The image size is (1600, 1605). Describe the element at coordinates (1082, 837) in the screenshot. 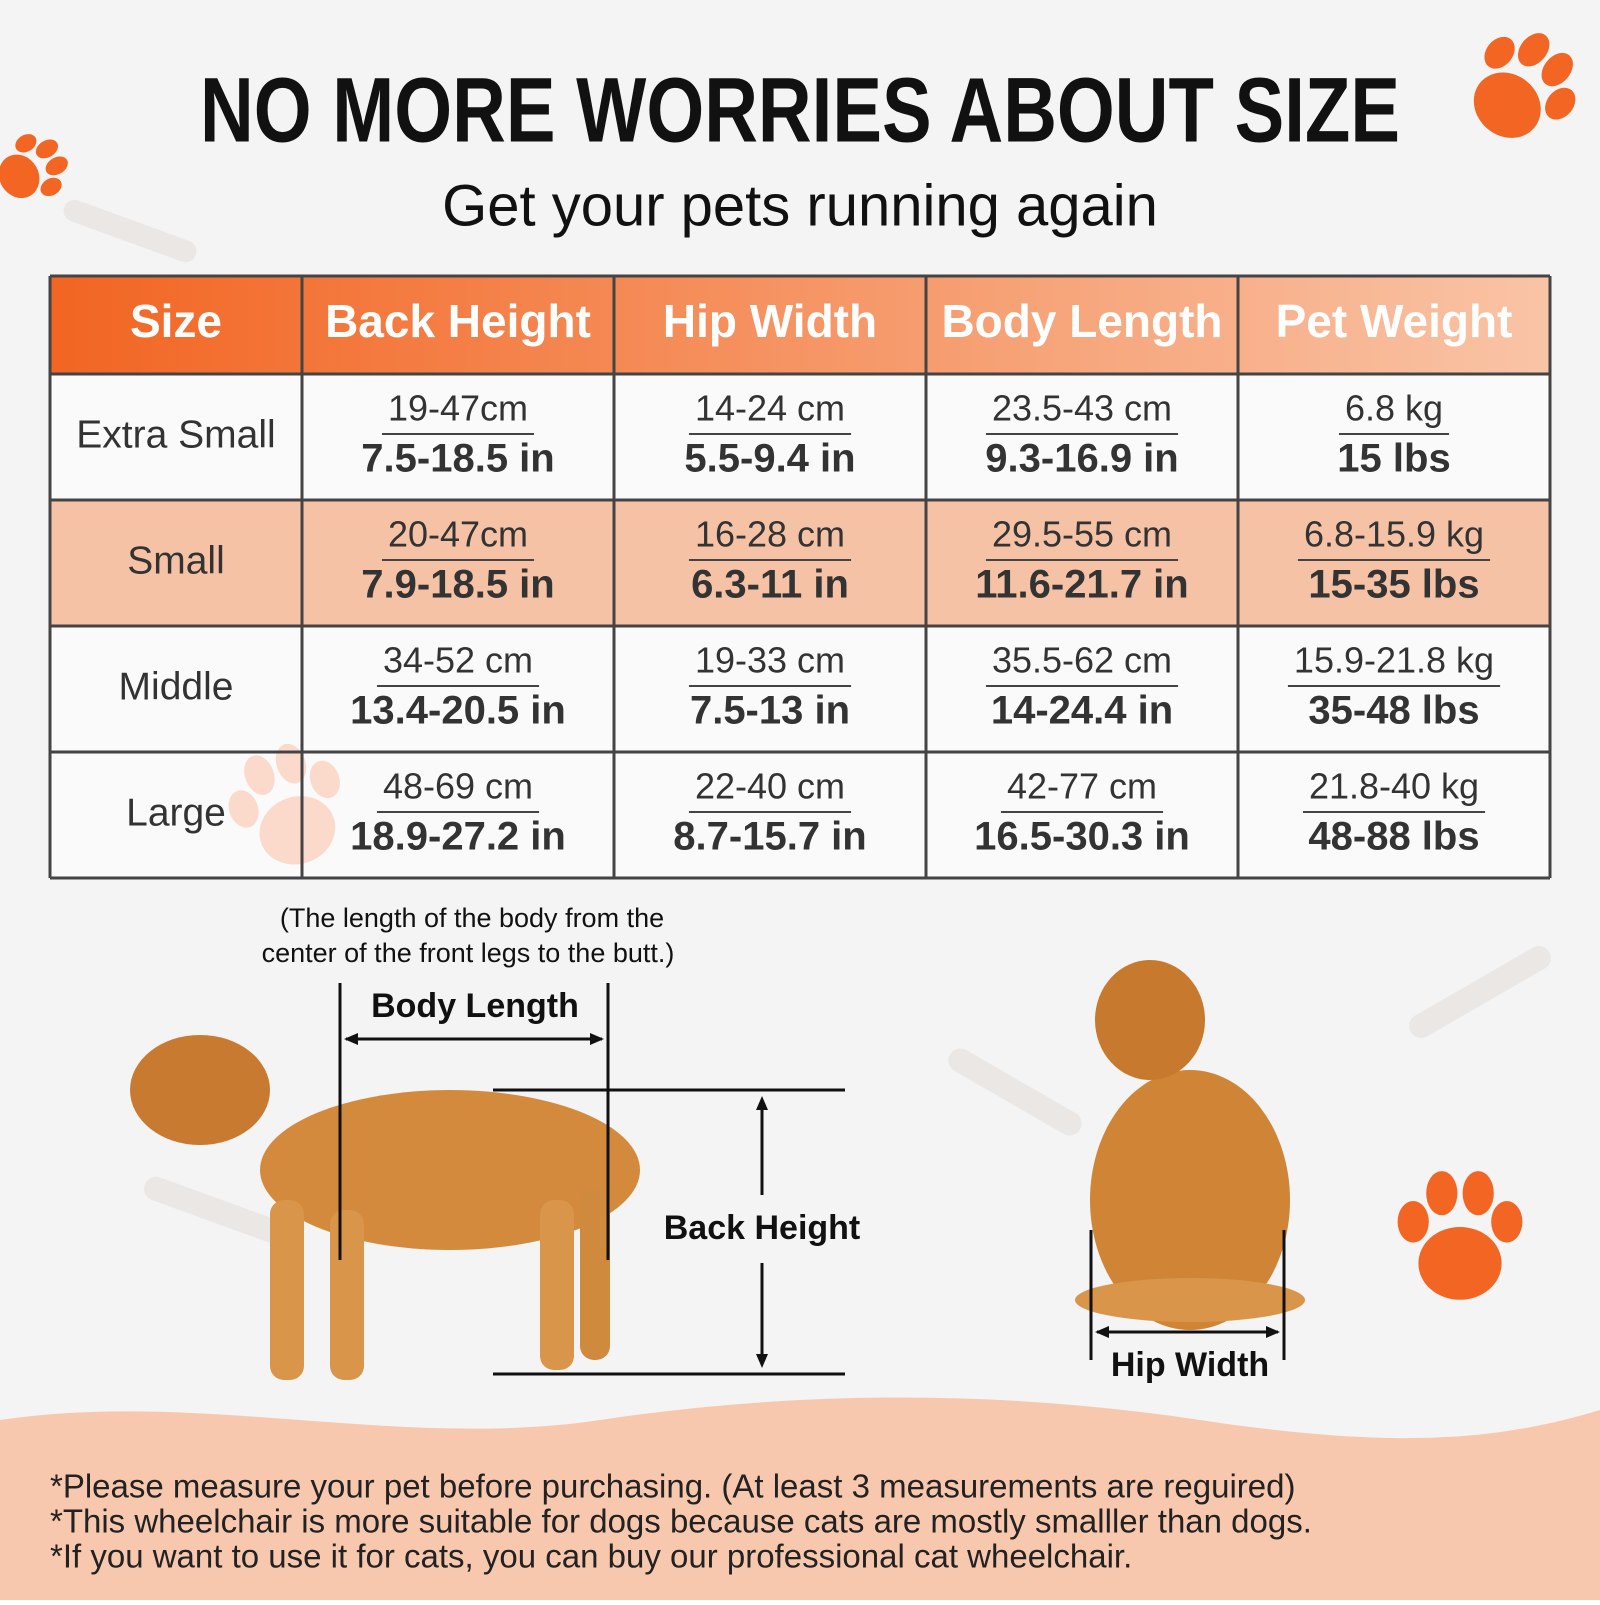

I see `imperial-value: 16.5-30.3 in` at that location.